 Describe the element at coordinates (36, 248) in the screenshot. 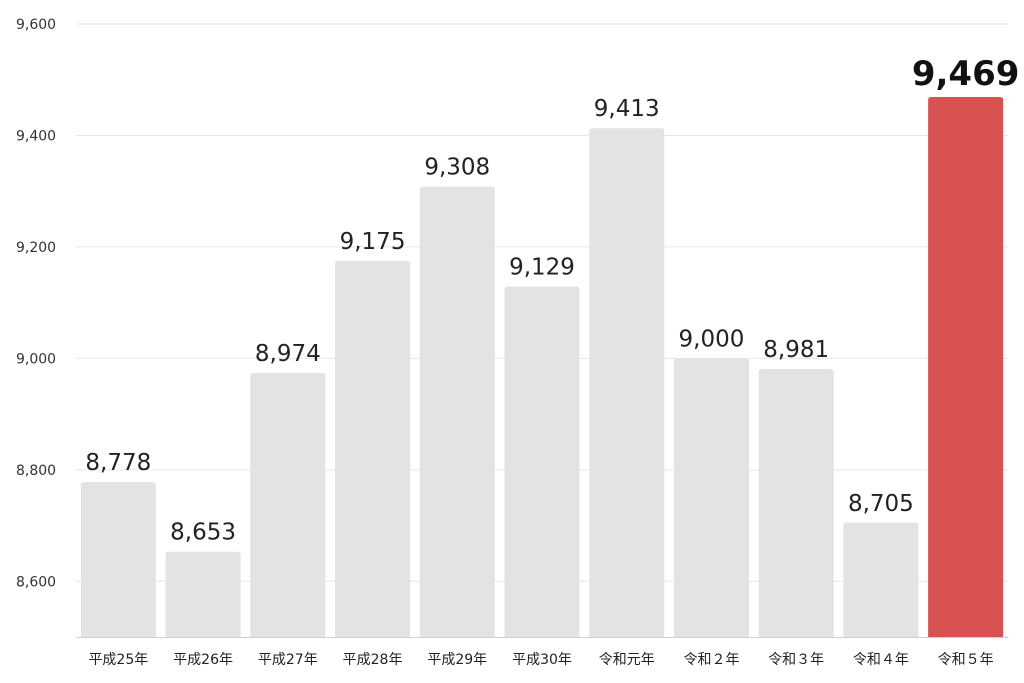

I see `y-tick-label: 9,200` at that location.